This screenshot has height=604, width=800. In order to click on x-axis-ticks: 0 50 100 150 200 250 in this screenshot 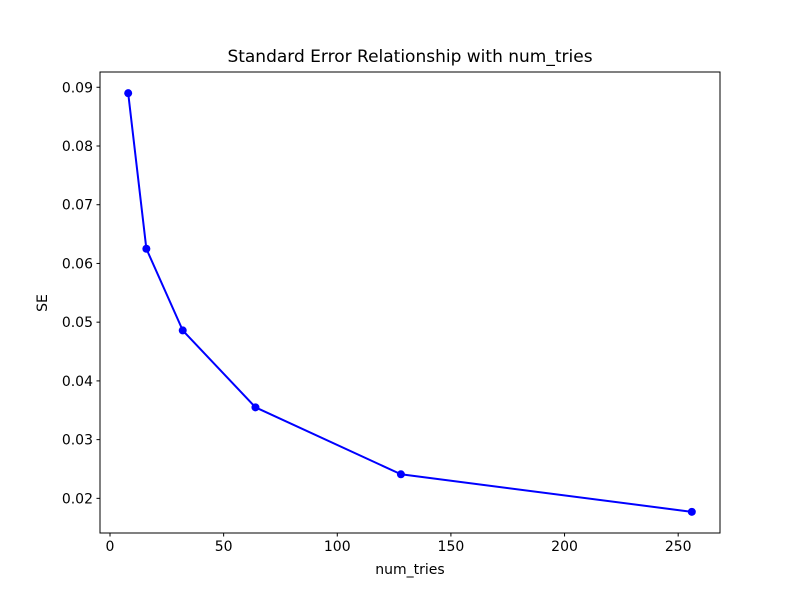, I will do `click(399, 544)`.